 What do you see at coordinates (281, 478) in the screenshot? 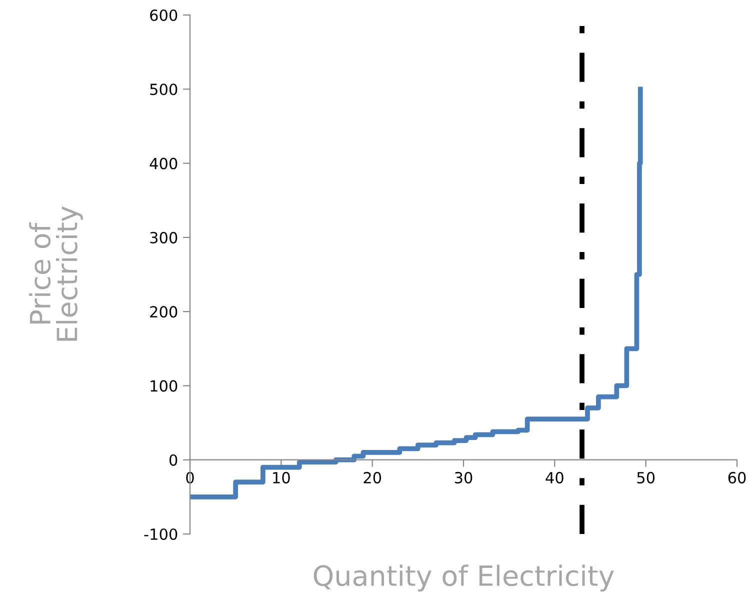
I see `x-tick-label: 10` at bounding box center [281, 478].